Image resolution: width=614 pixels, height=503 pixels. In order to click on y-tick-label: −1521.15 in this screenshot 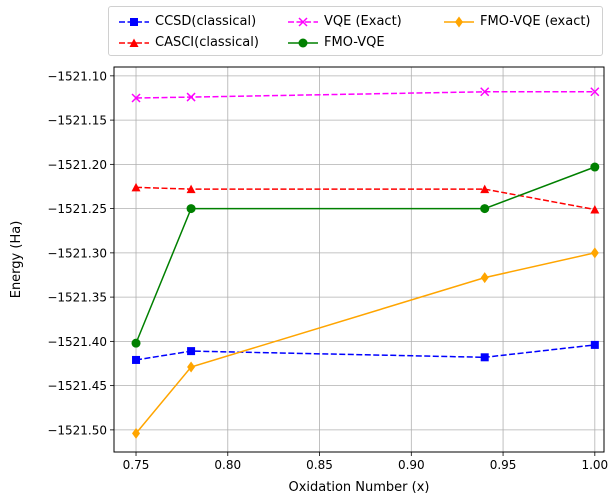, I will do `click(77, 121)`.